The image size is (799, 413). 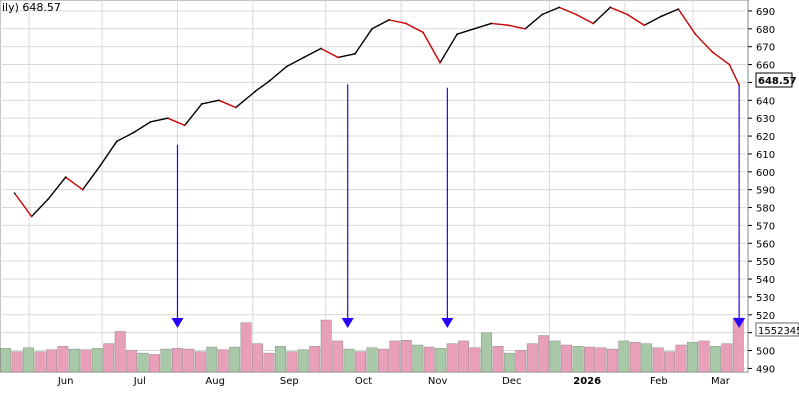 What do you see at coordinates (31, 7) in the screenshot?
I see `chart-title: ily) 648.57` at bounding box center [31, 7].